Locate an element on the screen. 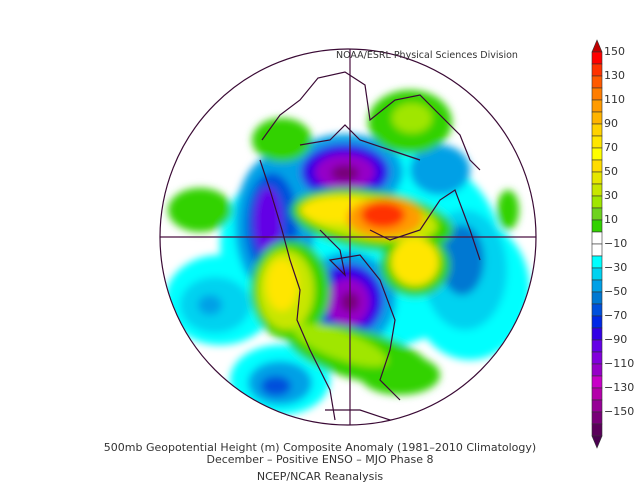  colorbar is located at coordinates (597, 244).